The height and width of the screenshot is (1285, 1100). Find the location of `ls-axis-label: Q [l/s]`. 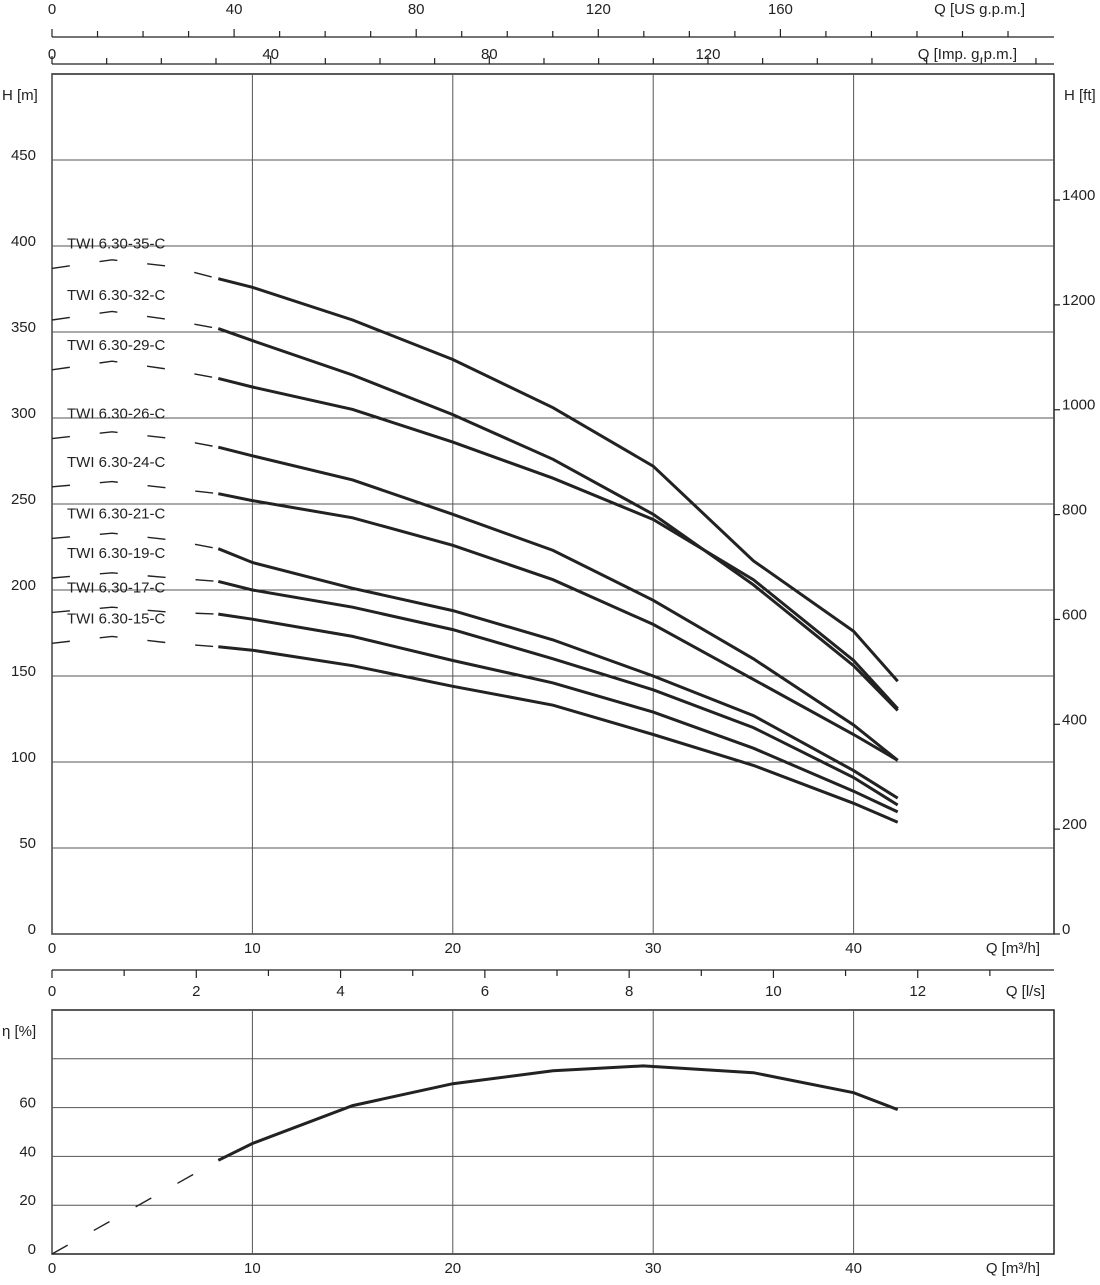

ls-axis-label: Q [l/s] is located at coordinates (1025, 991).